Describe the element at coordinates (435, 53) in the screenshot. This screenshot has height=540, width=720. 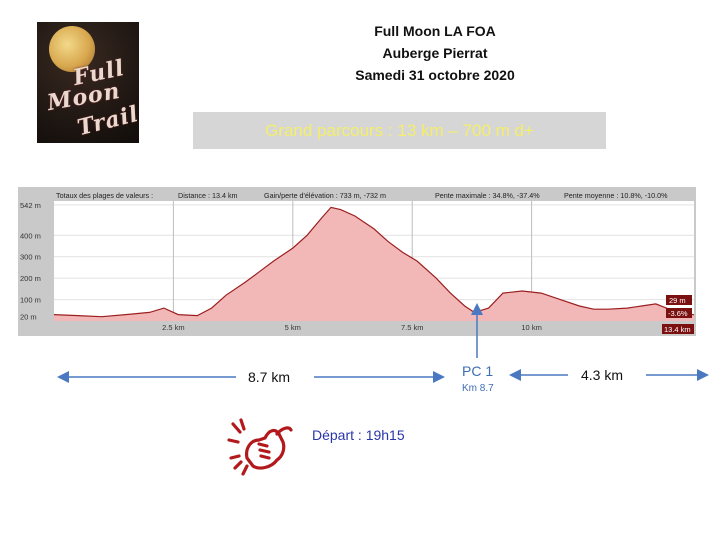
I see `event-venue: Auberge Pierrat` at that location.